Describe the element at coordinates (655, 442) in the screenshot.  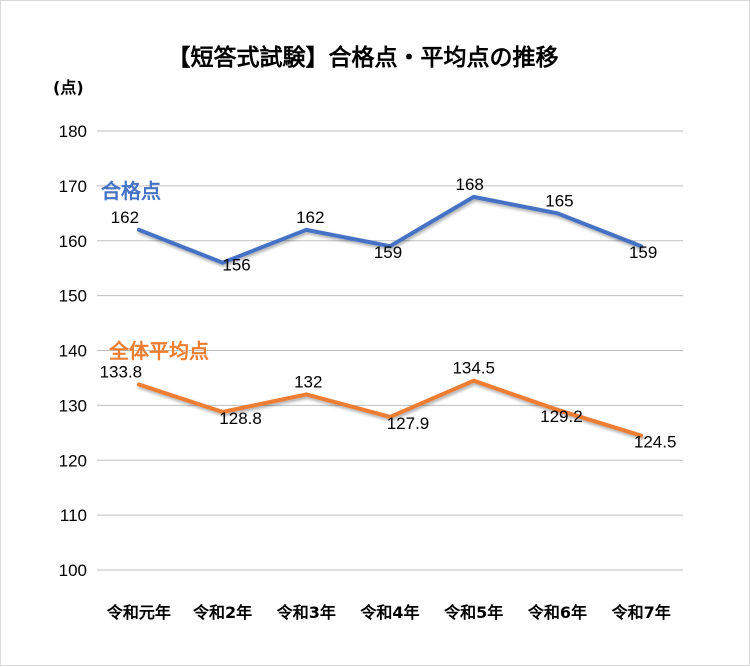
I see `data-label: 124.5` at that location.